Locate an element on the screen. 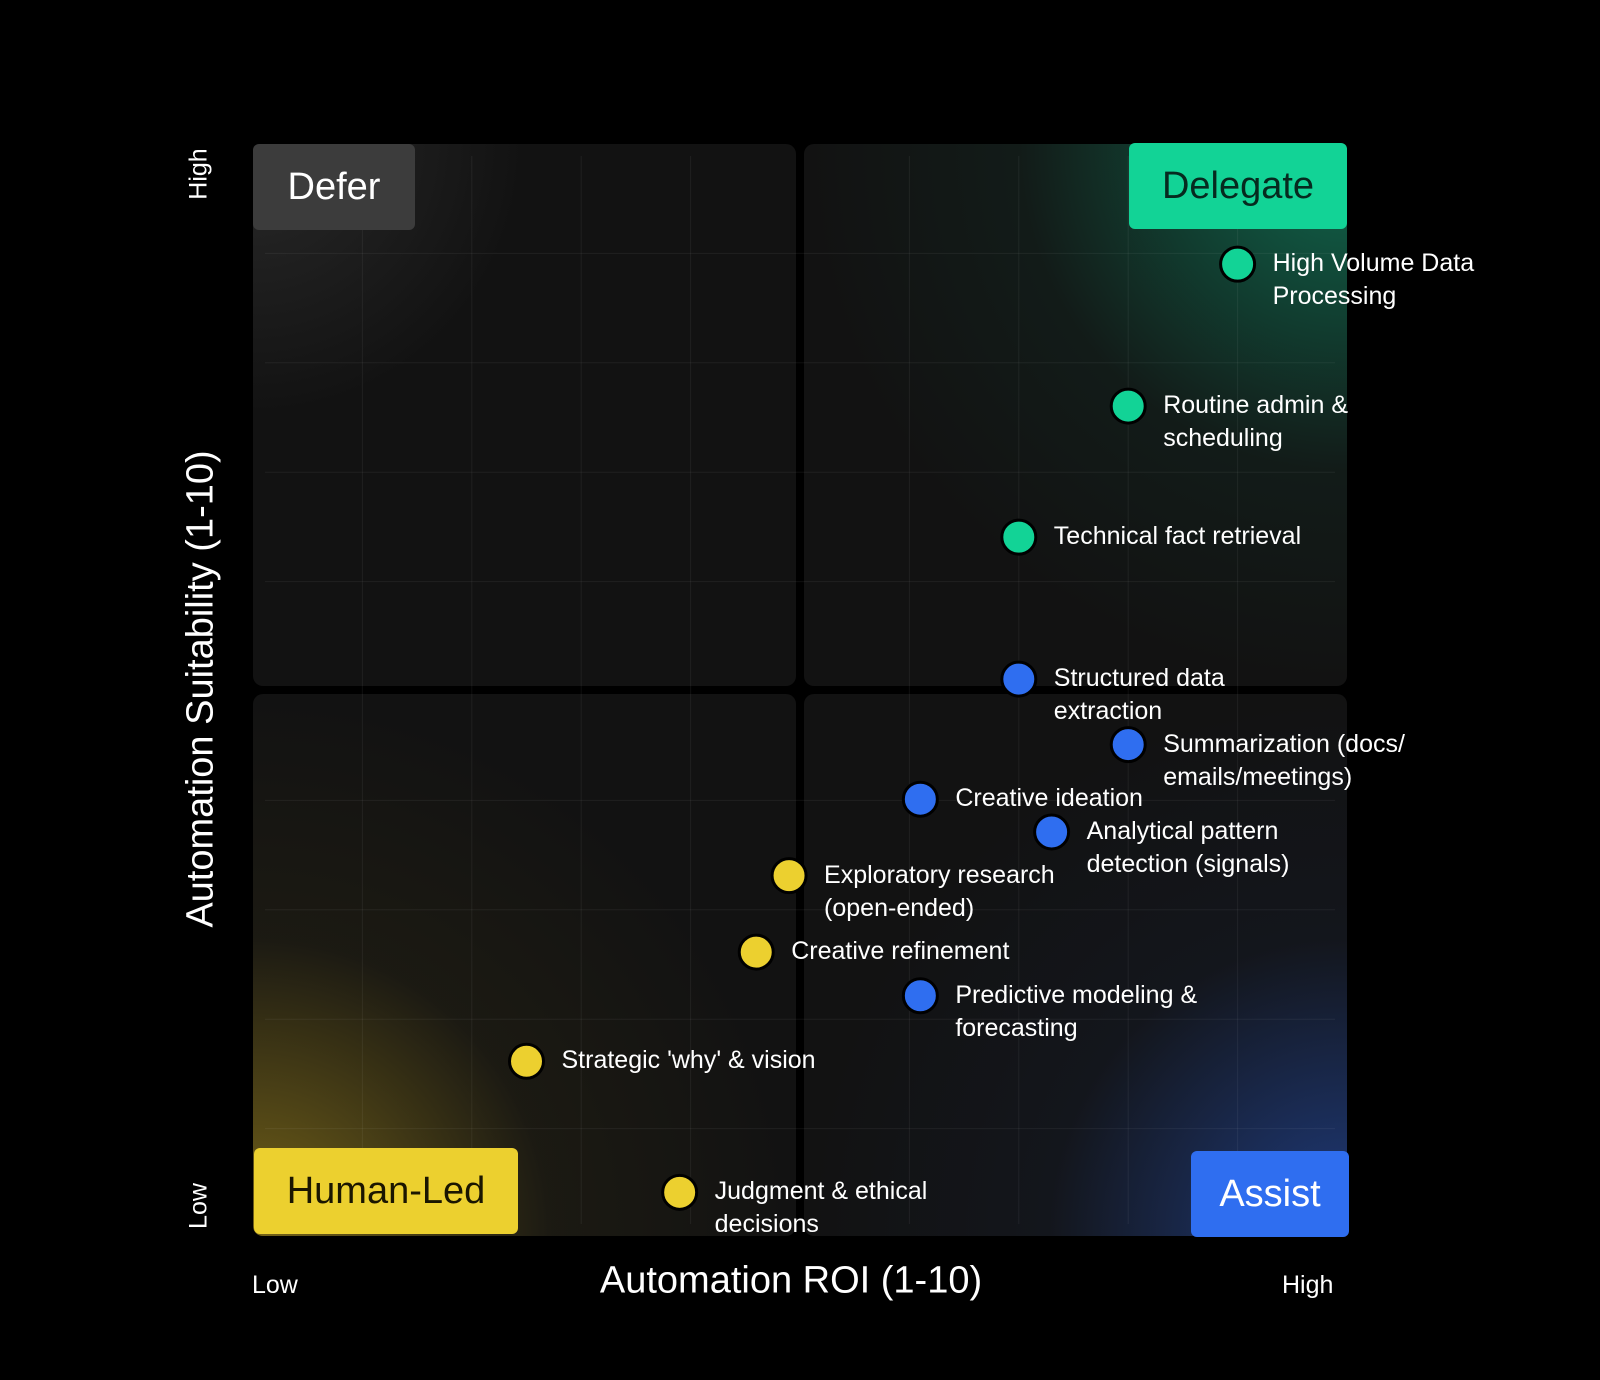 The image size is (1600, 1380). data-point-label: Creative ideation is located at coordinates (1049, 798).